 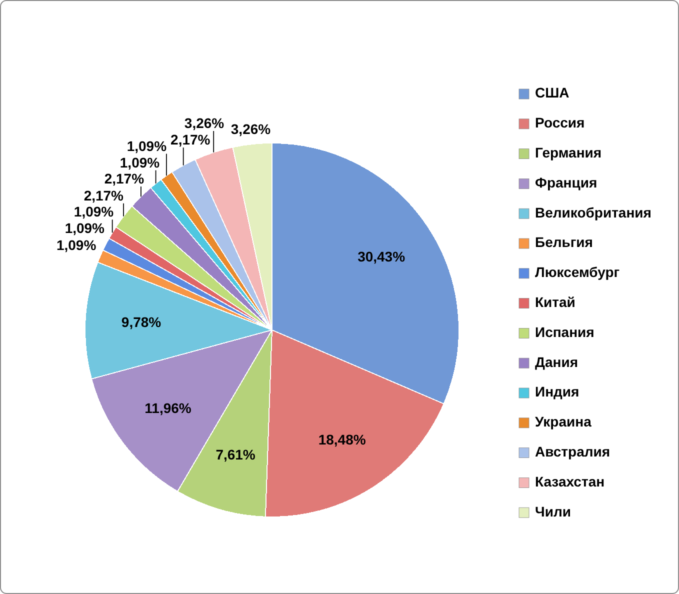 I want to click on legend-label: Бельгия, so click(x=564, y=242).